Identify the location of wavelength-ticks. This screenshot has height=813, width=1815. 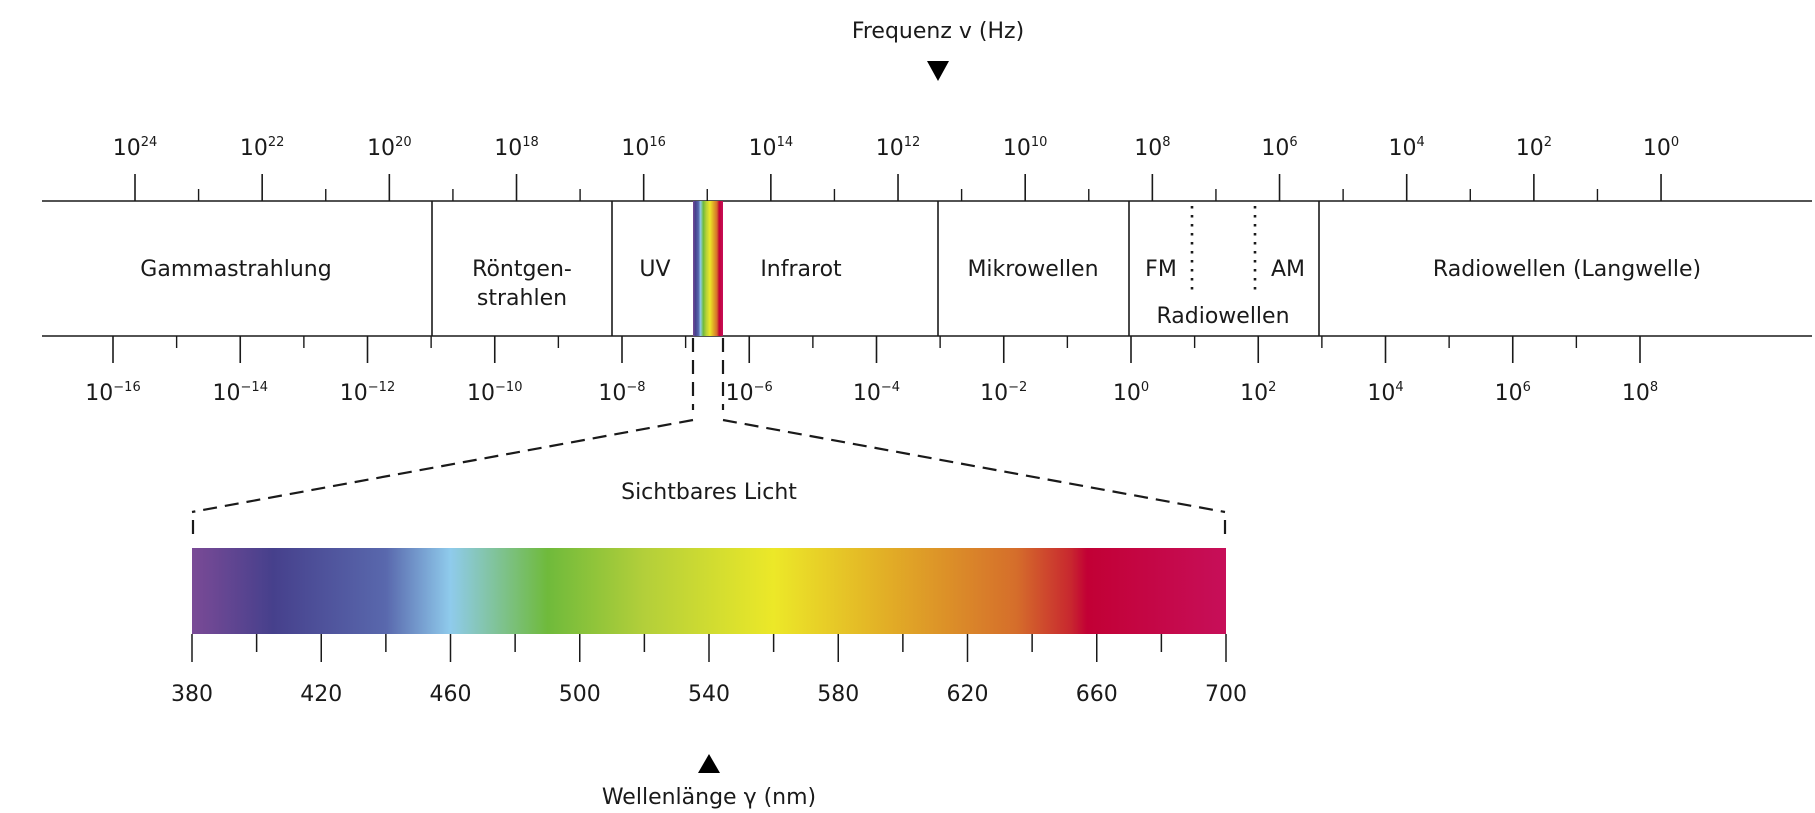
(876, 349).